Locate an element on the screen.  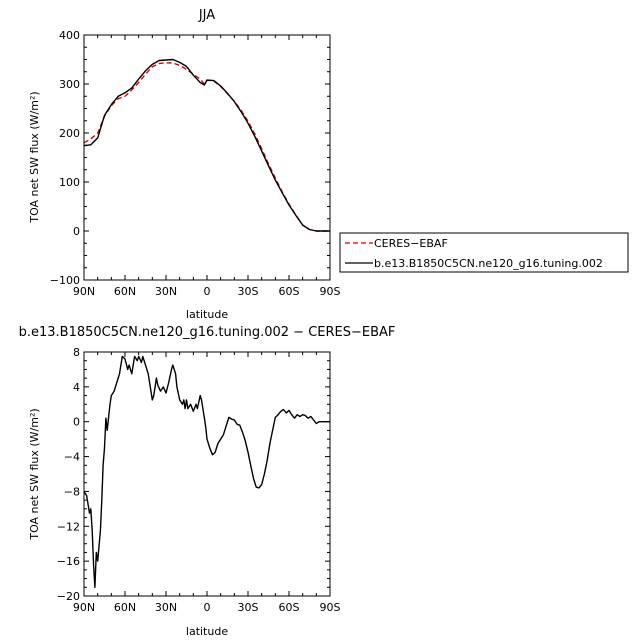
y-tick-label: −12 is located at coordinates (68, 526).